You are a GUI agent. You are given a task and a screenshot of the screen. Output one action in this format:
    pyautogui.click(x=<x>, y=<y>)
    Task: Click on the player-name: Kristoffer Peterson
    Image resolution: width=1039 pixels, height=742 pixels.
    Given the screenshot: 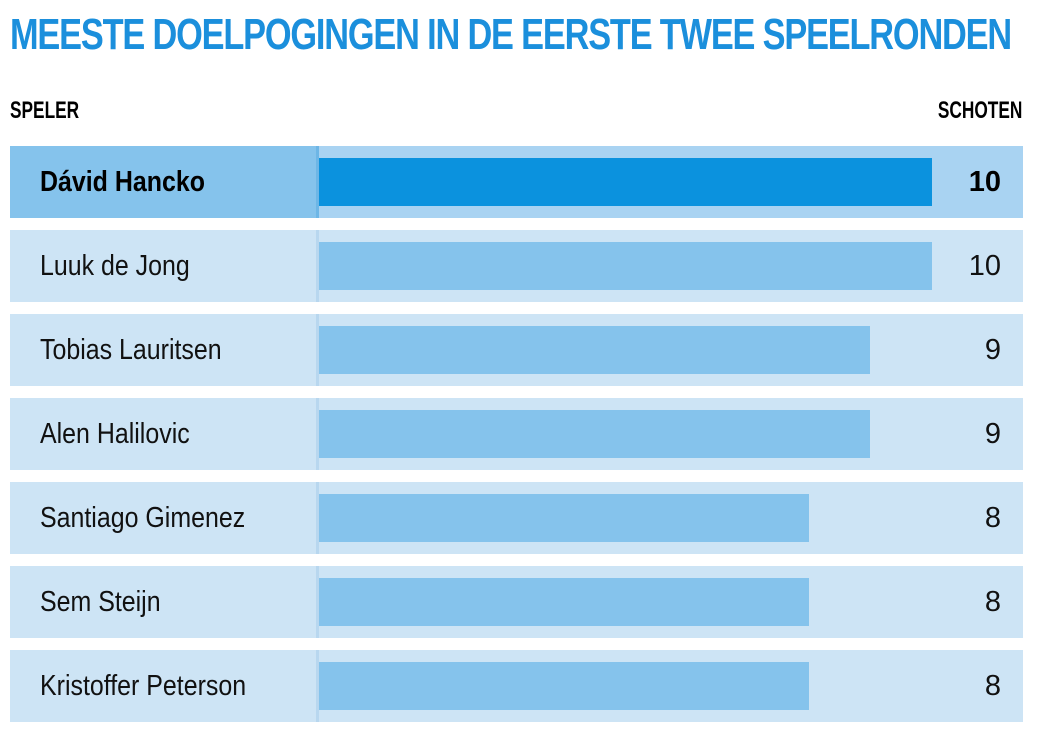 What is the action you would take?
    pyautogui.click(x=143, y=686)
    